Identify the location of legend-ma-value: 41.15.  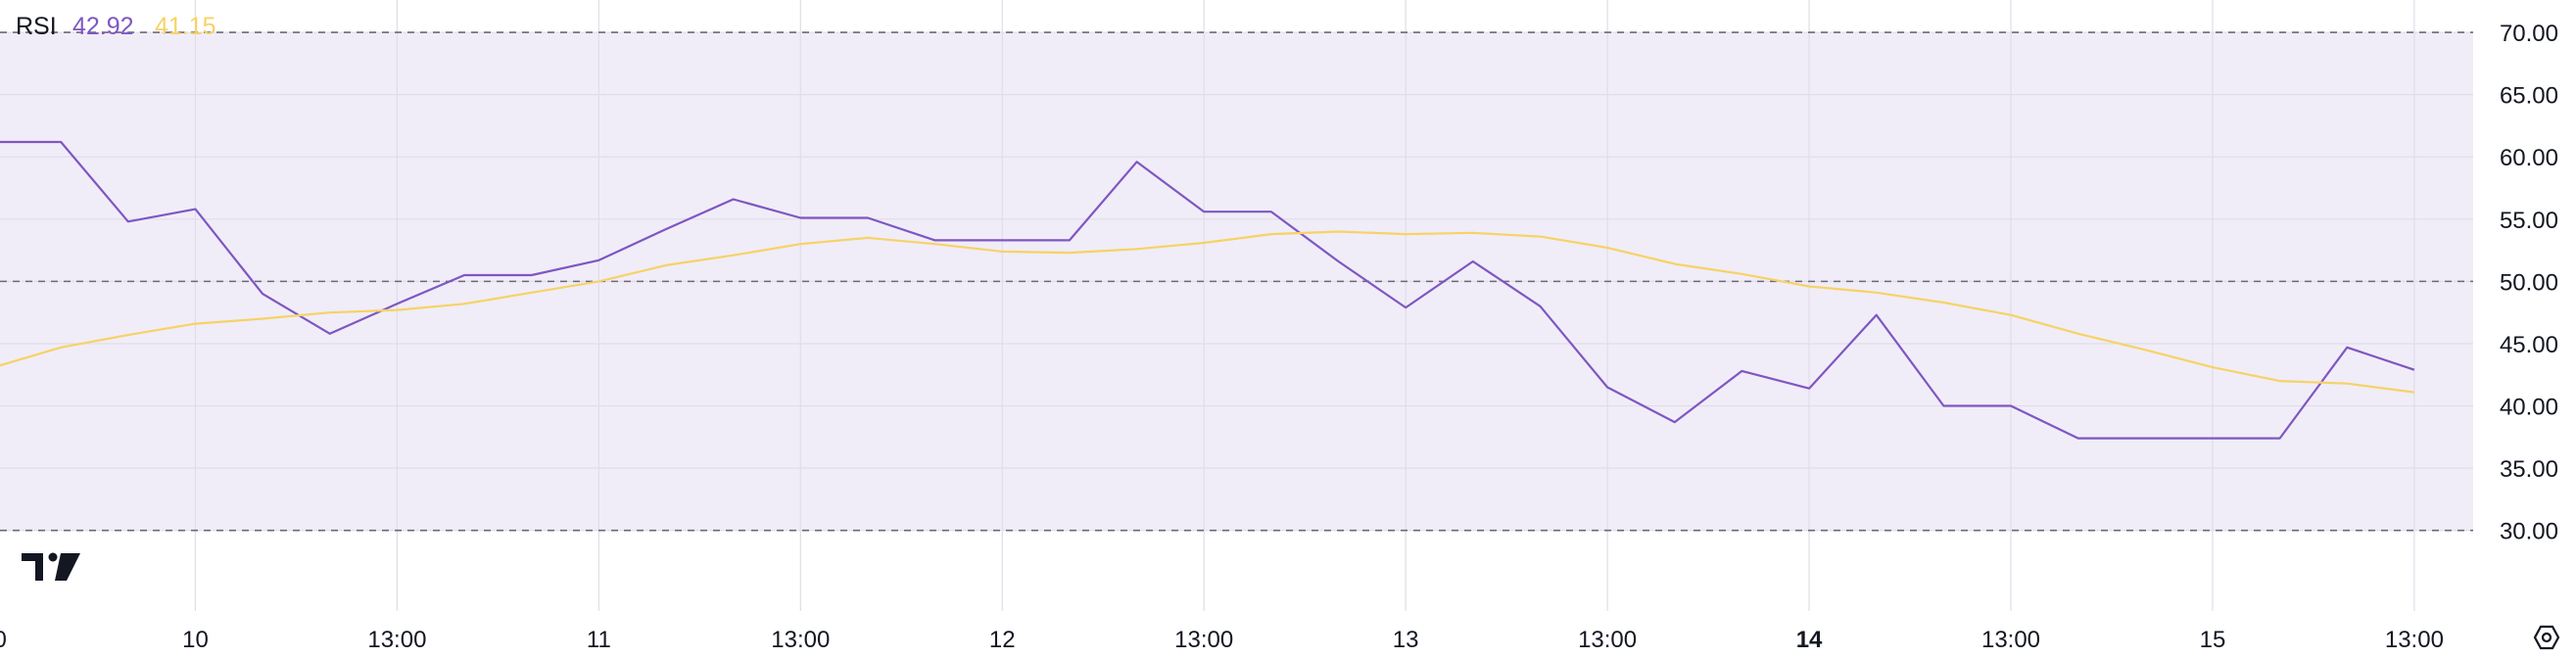
(185, 26).